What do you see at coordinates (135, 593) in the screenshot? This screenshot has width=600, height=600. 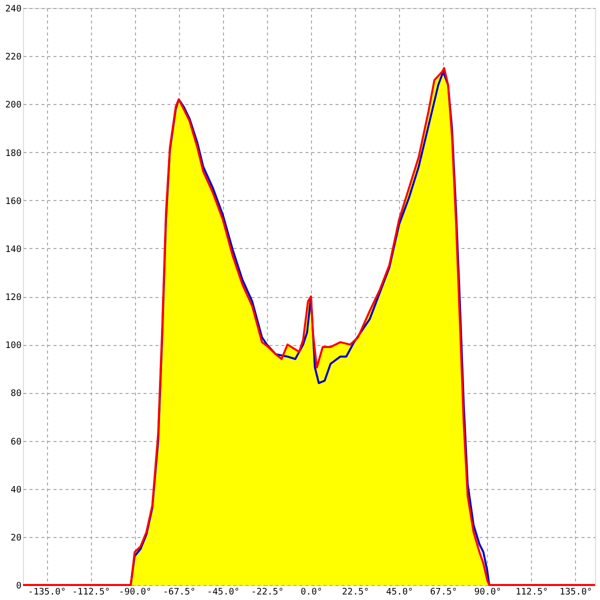 I see `x-tick-label: -90.0°` at bounding box center [135, 593].